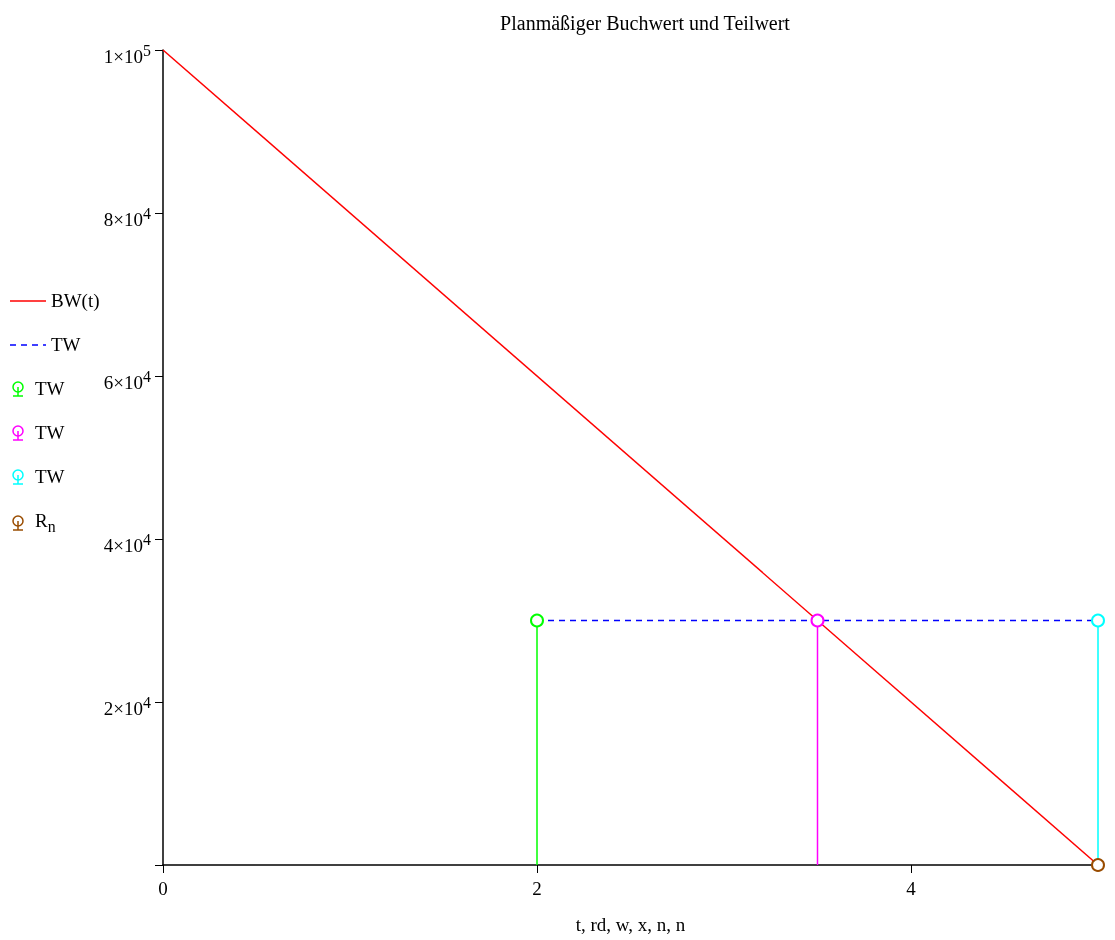 The image size is (1115, 940). Describe the element at coordinates (127, 543) in the screenshot. I see `y-tick-label: 4×10$^{4}$` at that location.